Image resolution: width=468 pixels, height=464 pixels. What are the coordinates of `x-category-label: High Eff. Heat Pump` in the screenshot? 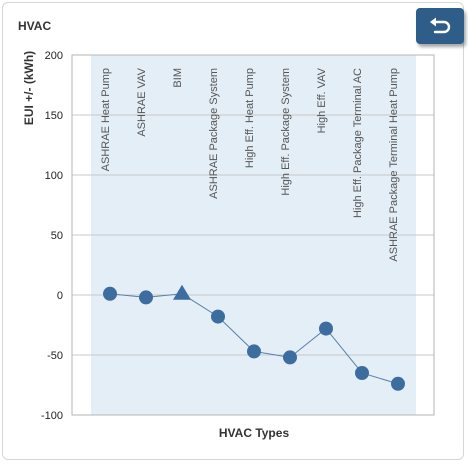 It's located at (250, 118).